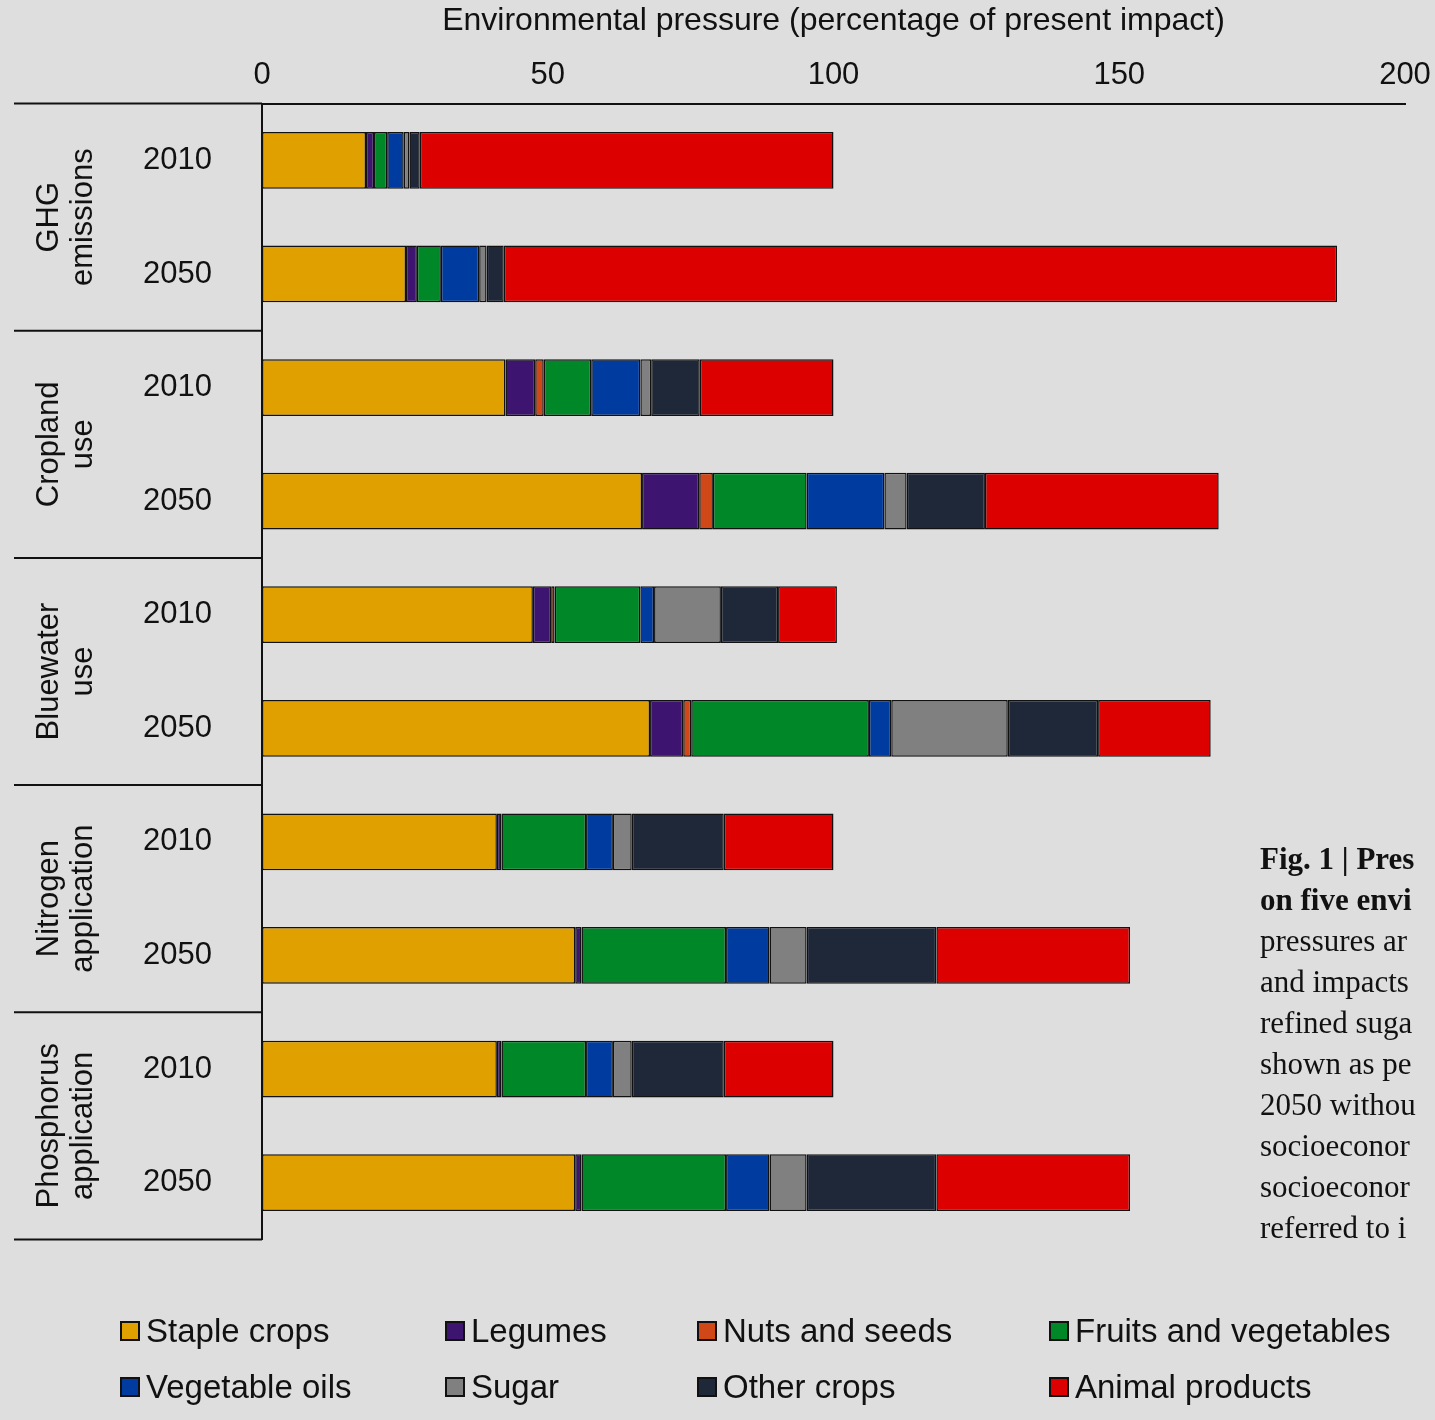 The image size is (1435, 1420). Describe the element at coordinates (1338, 1084) in the screenshot. I see `annotation: pressures ar and impacts refined suga shown as pe 2050 withou socioeconor socioeconor referred to i` at that location.